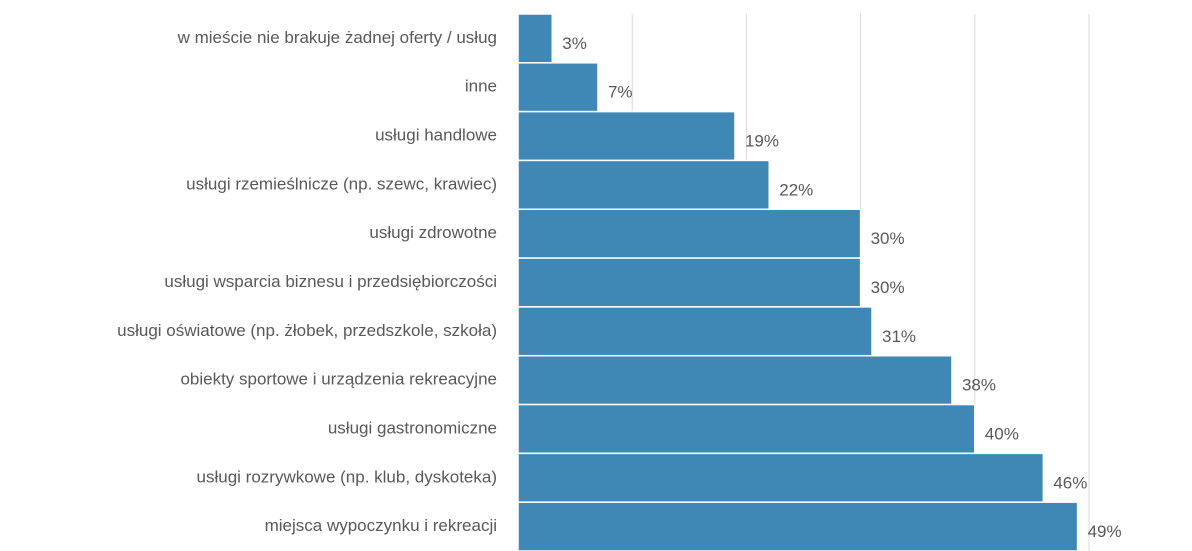 The height and width of the screenshot is (551, 1192). Describe the element at coordinates (796, 189) in the screenshot. I see `value-label: 22%` at that location.